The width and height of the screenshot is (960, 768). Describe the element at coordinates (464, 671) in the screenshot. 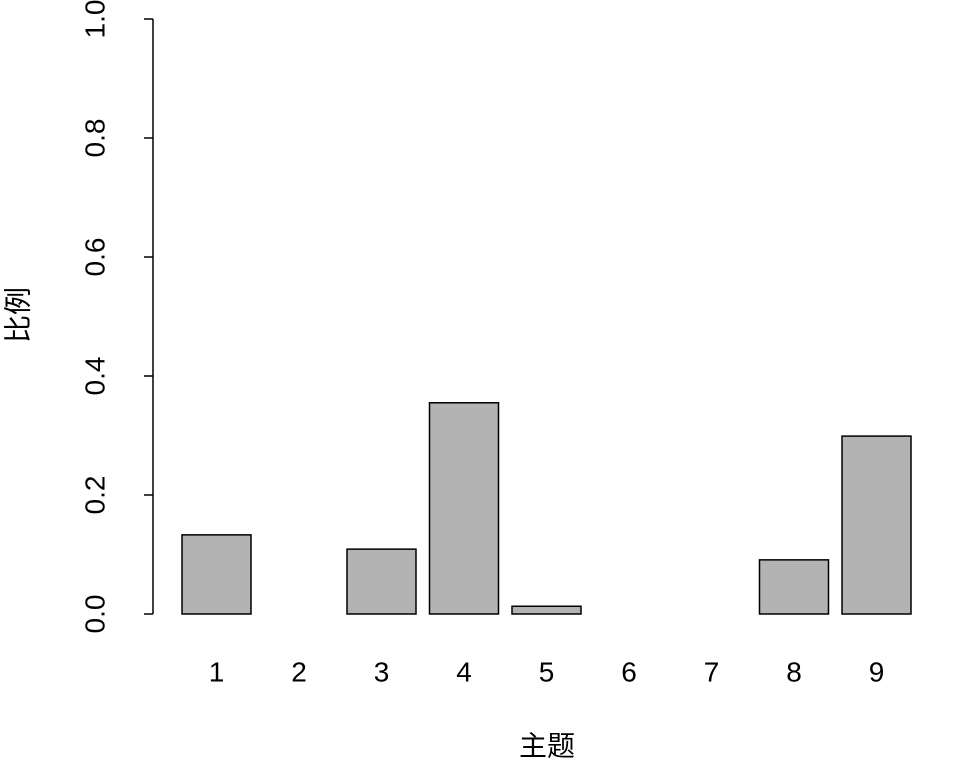

I see `x-tick-label: 4` at that location.